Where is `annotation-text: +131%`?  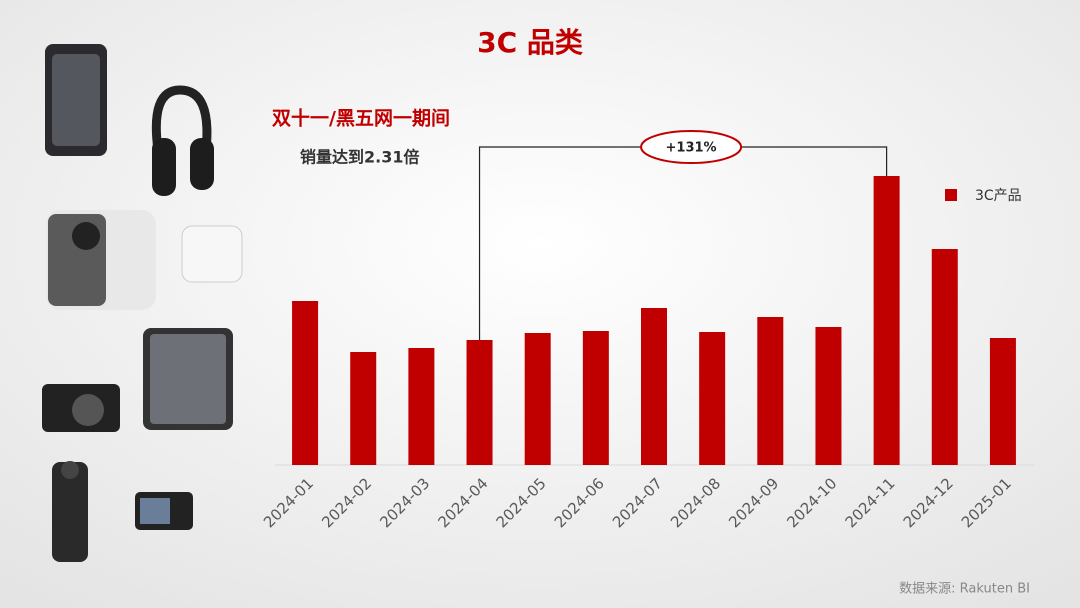
annotation-text: +131% is located at coordinates (691, 148).